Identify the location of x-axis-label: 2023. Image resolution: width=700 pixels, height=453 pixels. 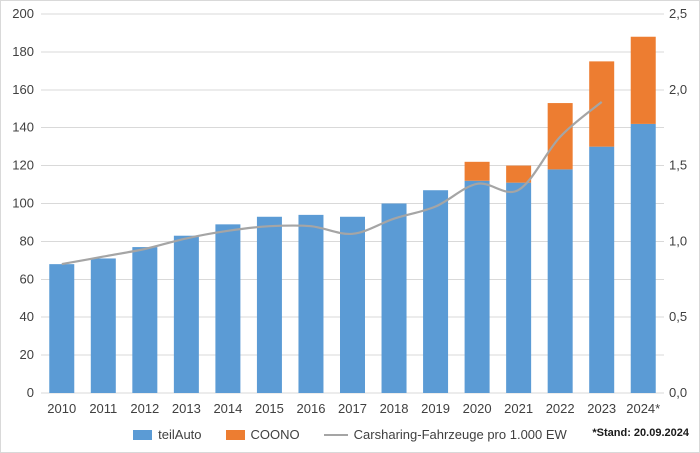
(601, 408).